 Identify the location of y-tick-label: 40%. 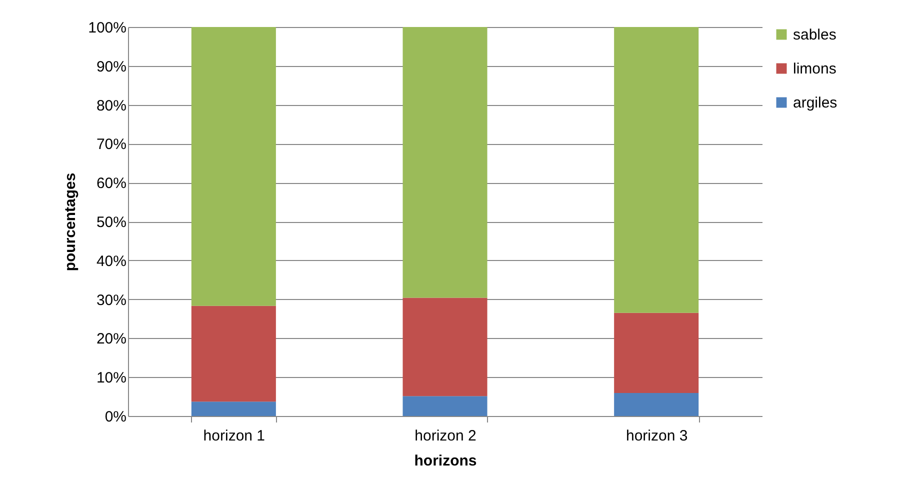
(111, 261).